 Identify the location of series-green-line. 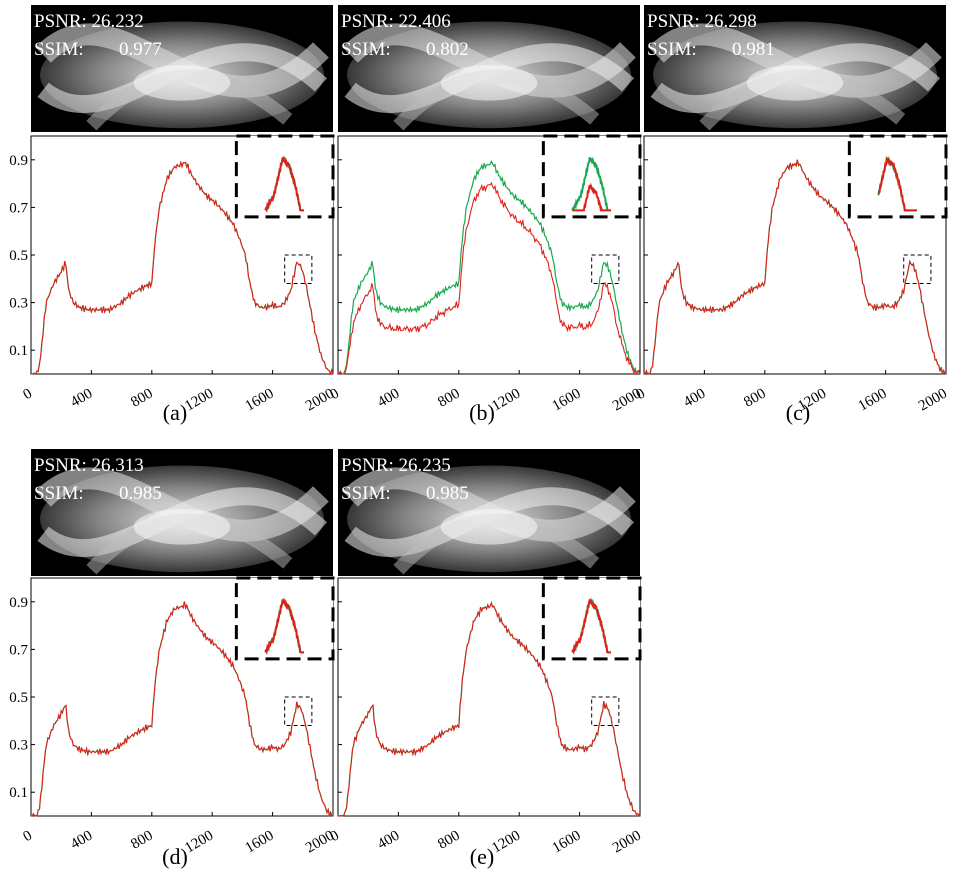
(489, 267).